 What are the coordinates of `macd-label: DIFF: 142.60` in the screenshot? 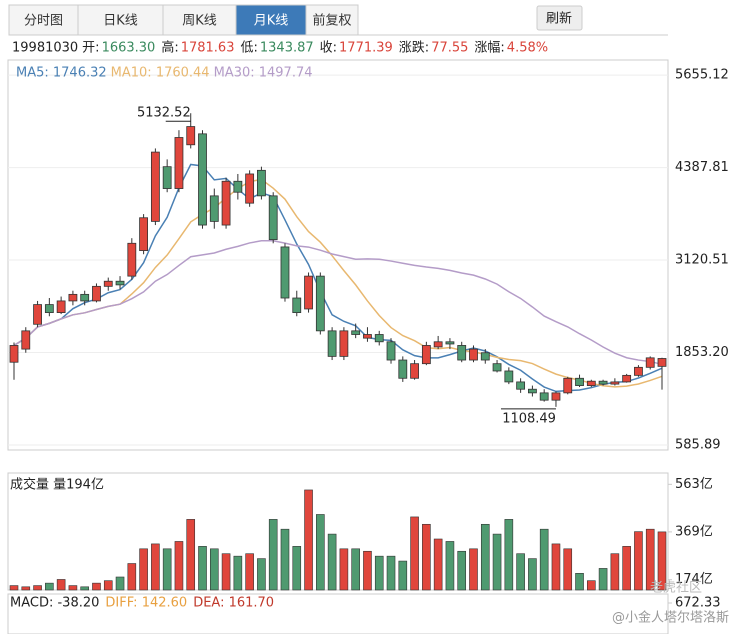 It's located at (146, 603).